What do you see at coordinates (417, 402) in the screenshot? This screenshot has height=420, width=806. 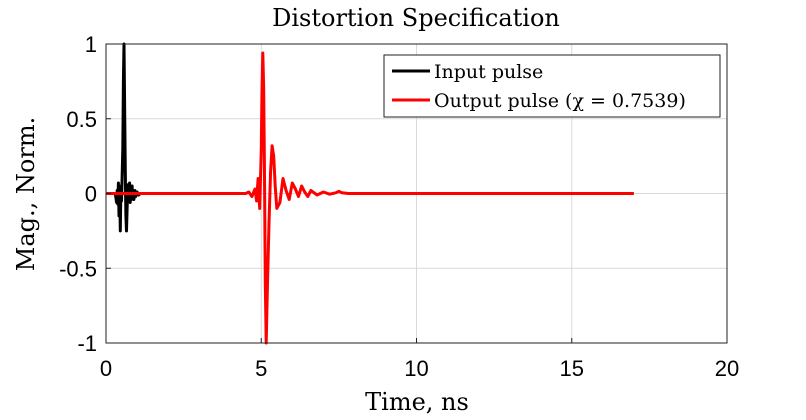 I see `x-axis-label: Time, ns` at bounding box center [417, 402].